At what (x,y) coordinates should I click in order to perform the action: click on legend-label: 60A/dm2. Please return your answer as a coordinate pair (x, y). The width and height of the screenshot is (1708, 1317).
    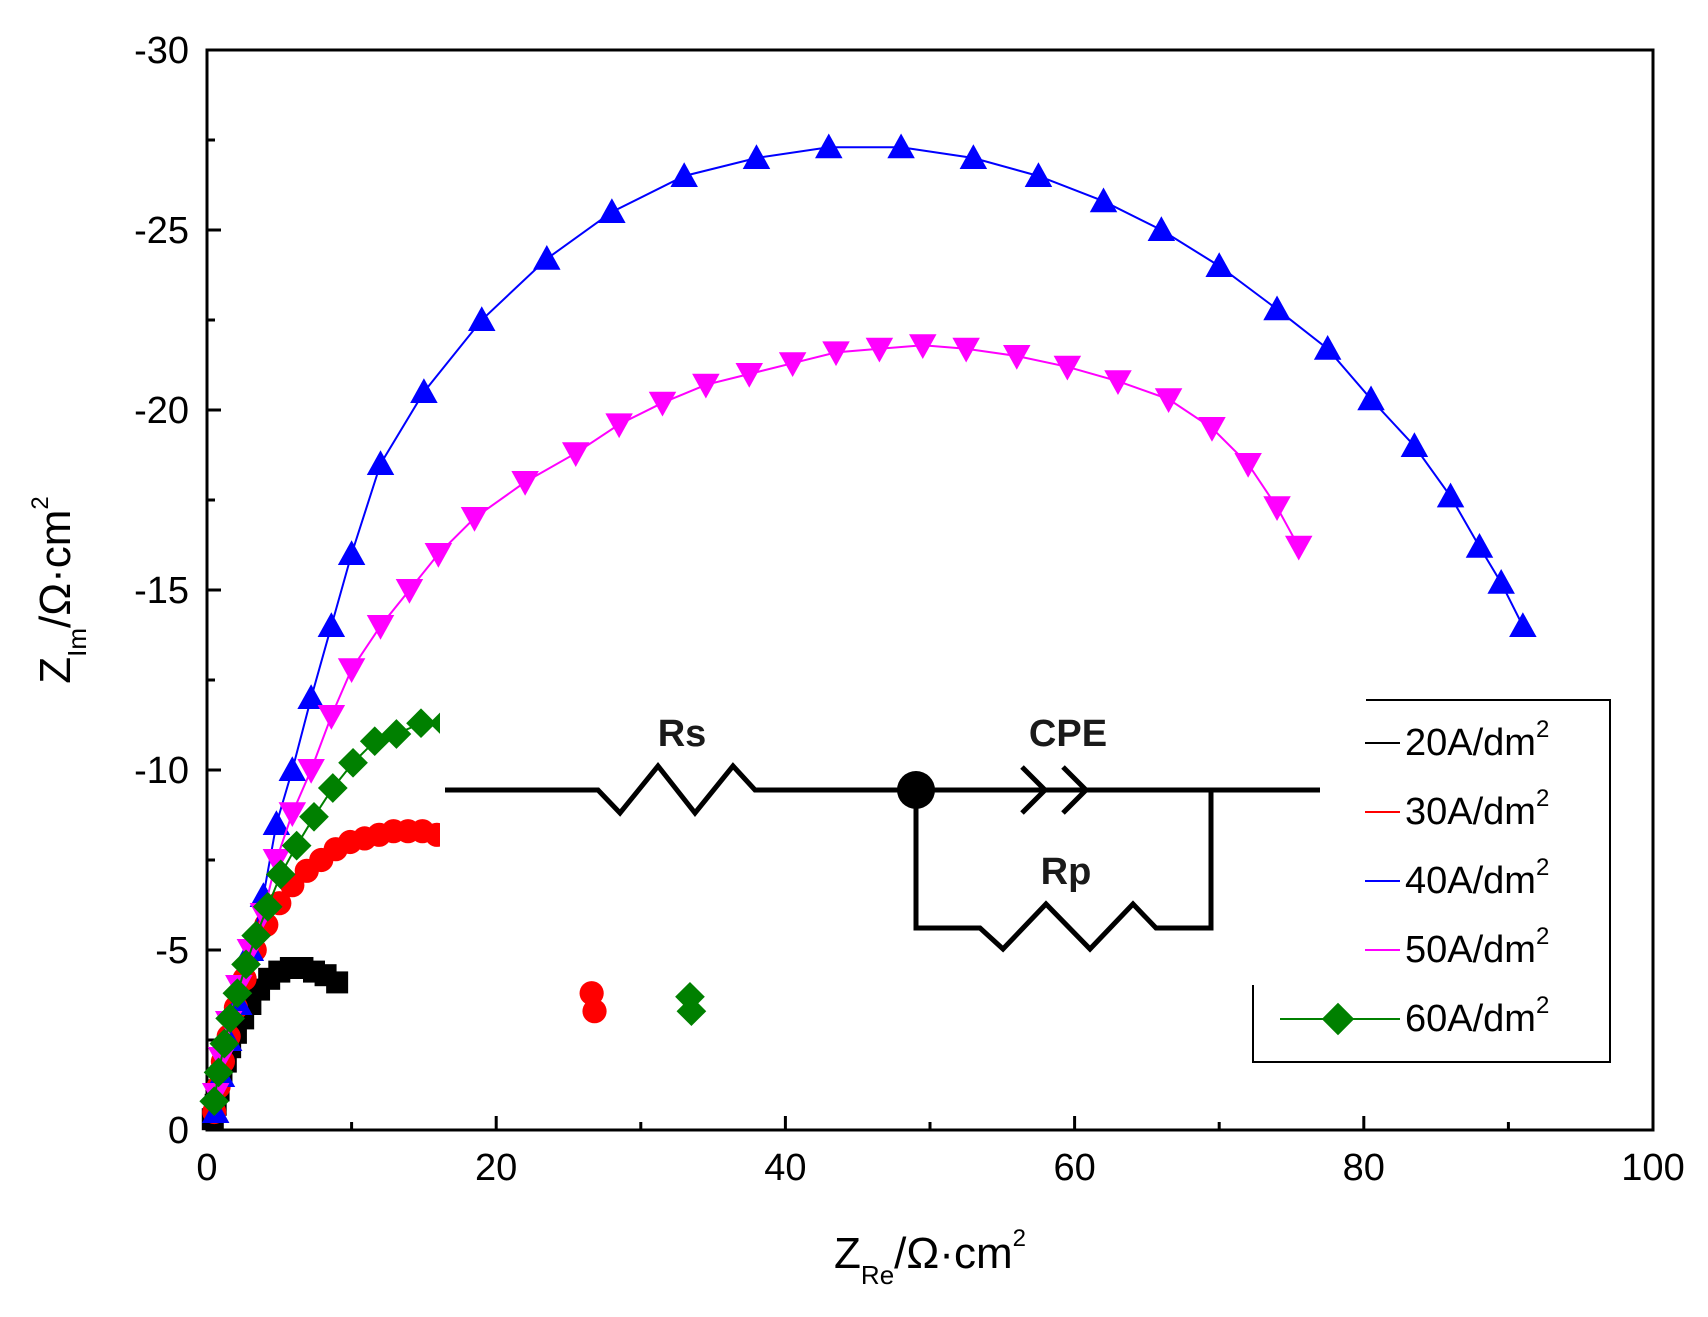
    Looking at the image, I should click on (1477, 1016).